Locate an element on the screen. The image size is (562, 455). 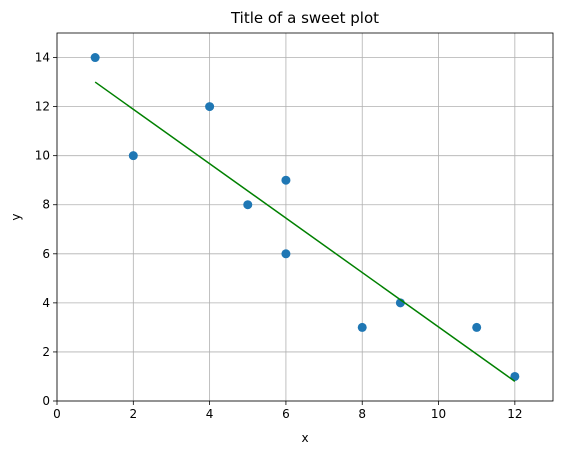
y-tick-label-6: 12 is located at coordinates (42, 107).